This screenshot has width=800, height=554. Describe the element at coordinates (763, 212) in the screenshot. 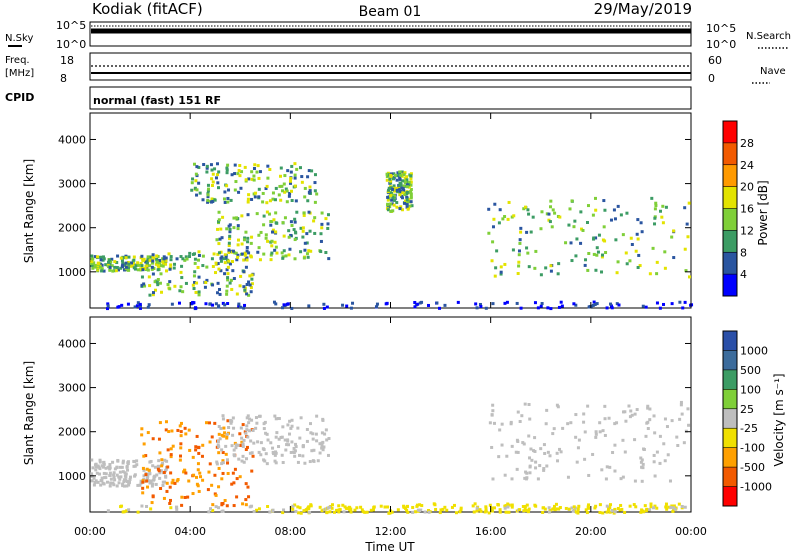

I see `power-colorbar-label: Power [dB]` at that location.